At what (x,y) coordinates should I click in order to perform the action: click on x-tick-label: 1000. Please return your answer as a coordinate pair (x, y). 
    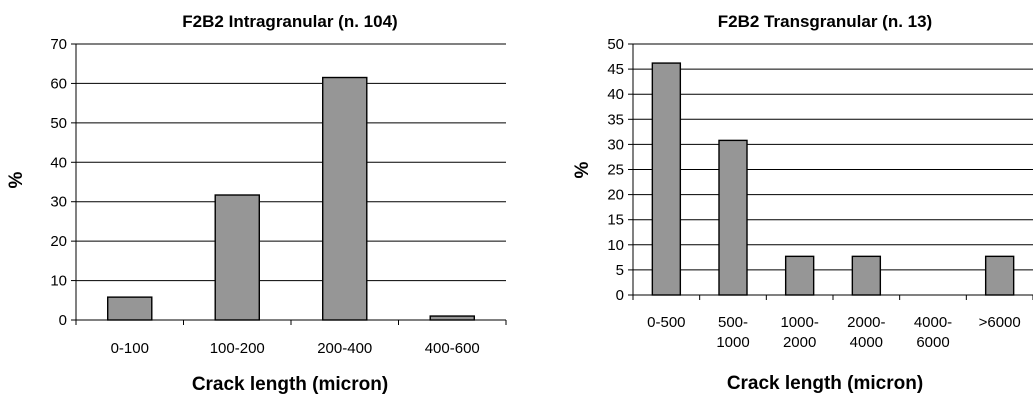
    Looking at the image, I should click on (732, 342).